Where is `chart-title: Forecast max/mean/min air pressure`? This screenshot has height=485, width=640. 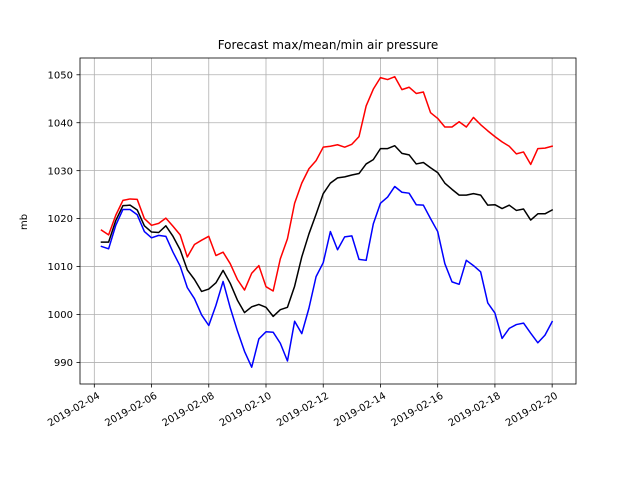 chart-title: Forecast max/mean/min air pressure is located at coordinates (328, 45).